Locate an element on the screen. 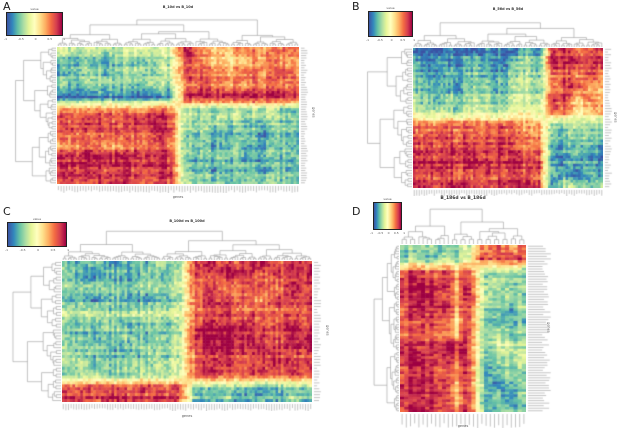 This screenshot has width=617, height=431. panel-a-colorbar-ticks: -1 -0.5 0 0.5 1 is located at coordinates (34, 39).